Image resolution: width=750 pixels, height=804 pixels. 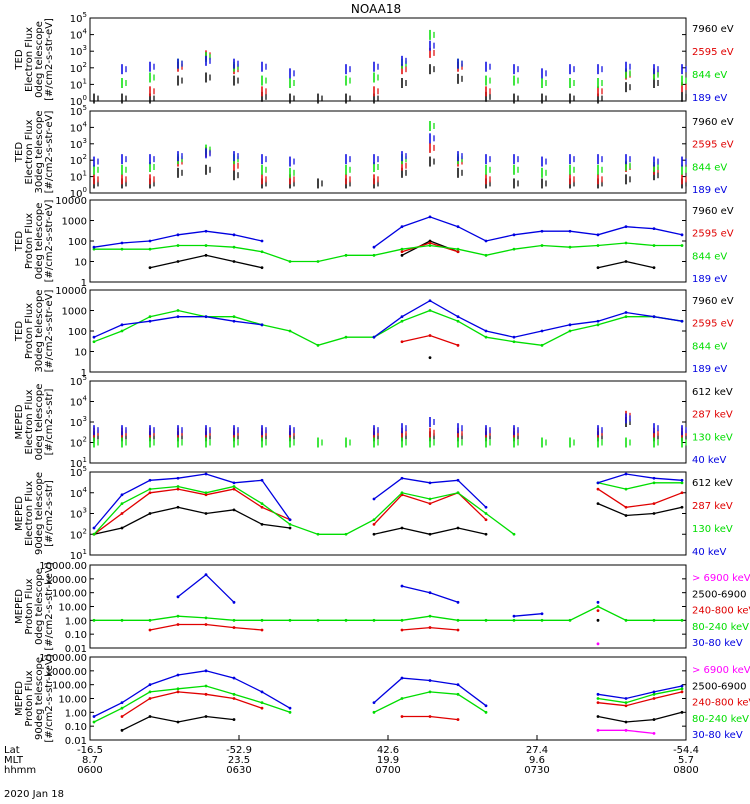 What do you see at coordinates (29, 513) in the screenshot?
I see `y-axis-label-line: Electron Flux` at bounding box center [29, 513].